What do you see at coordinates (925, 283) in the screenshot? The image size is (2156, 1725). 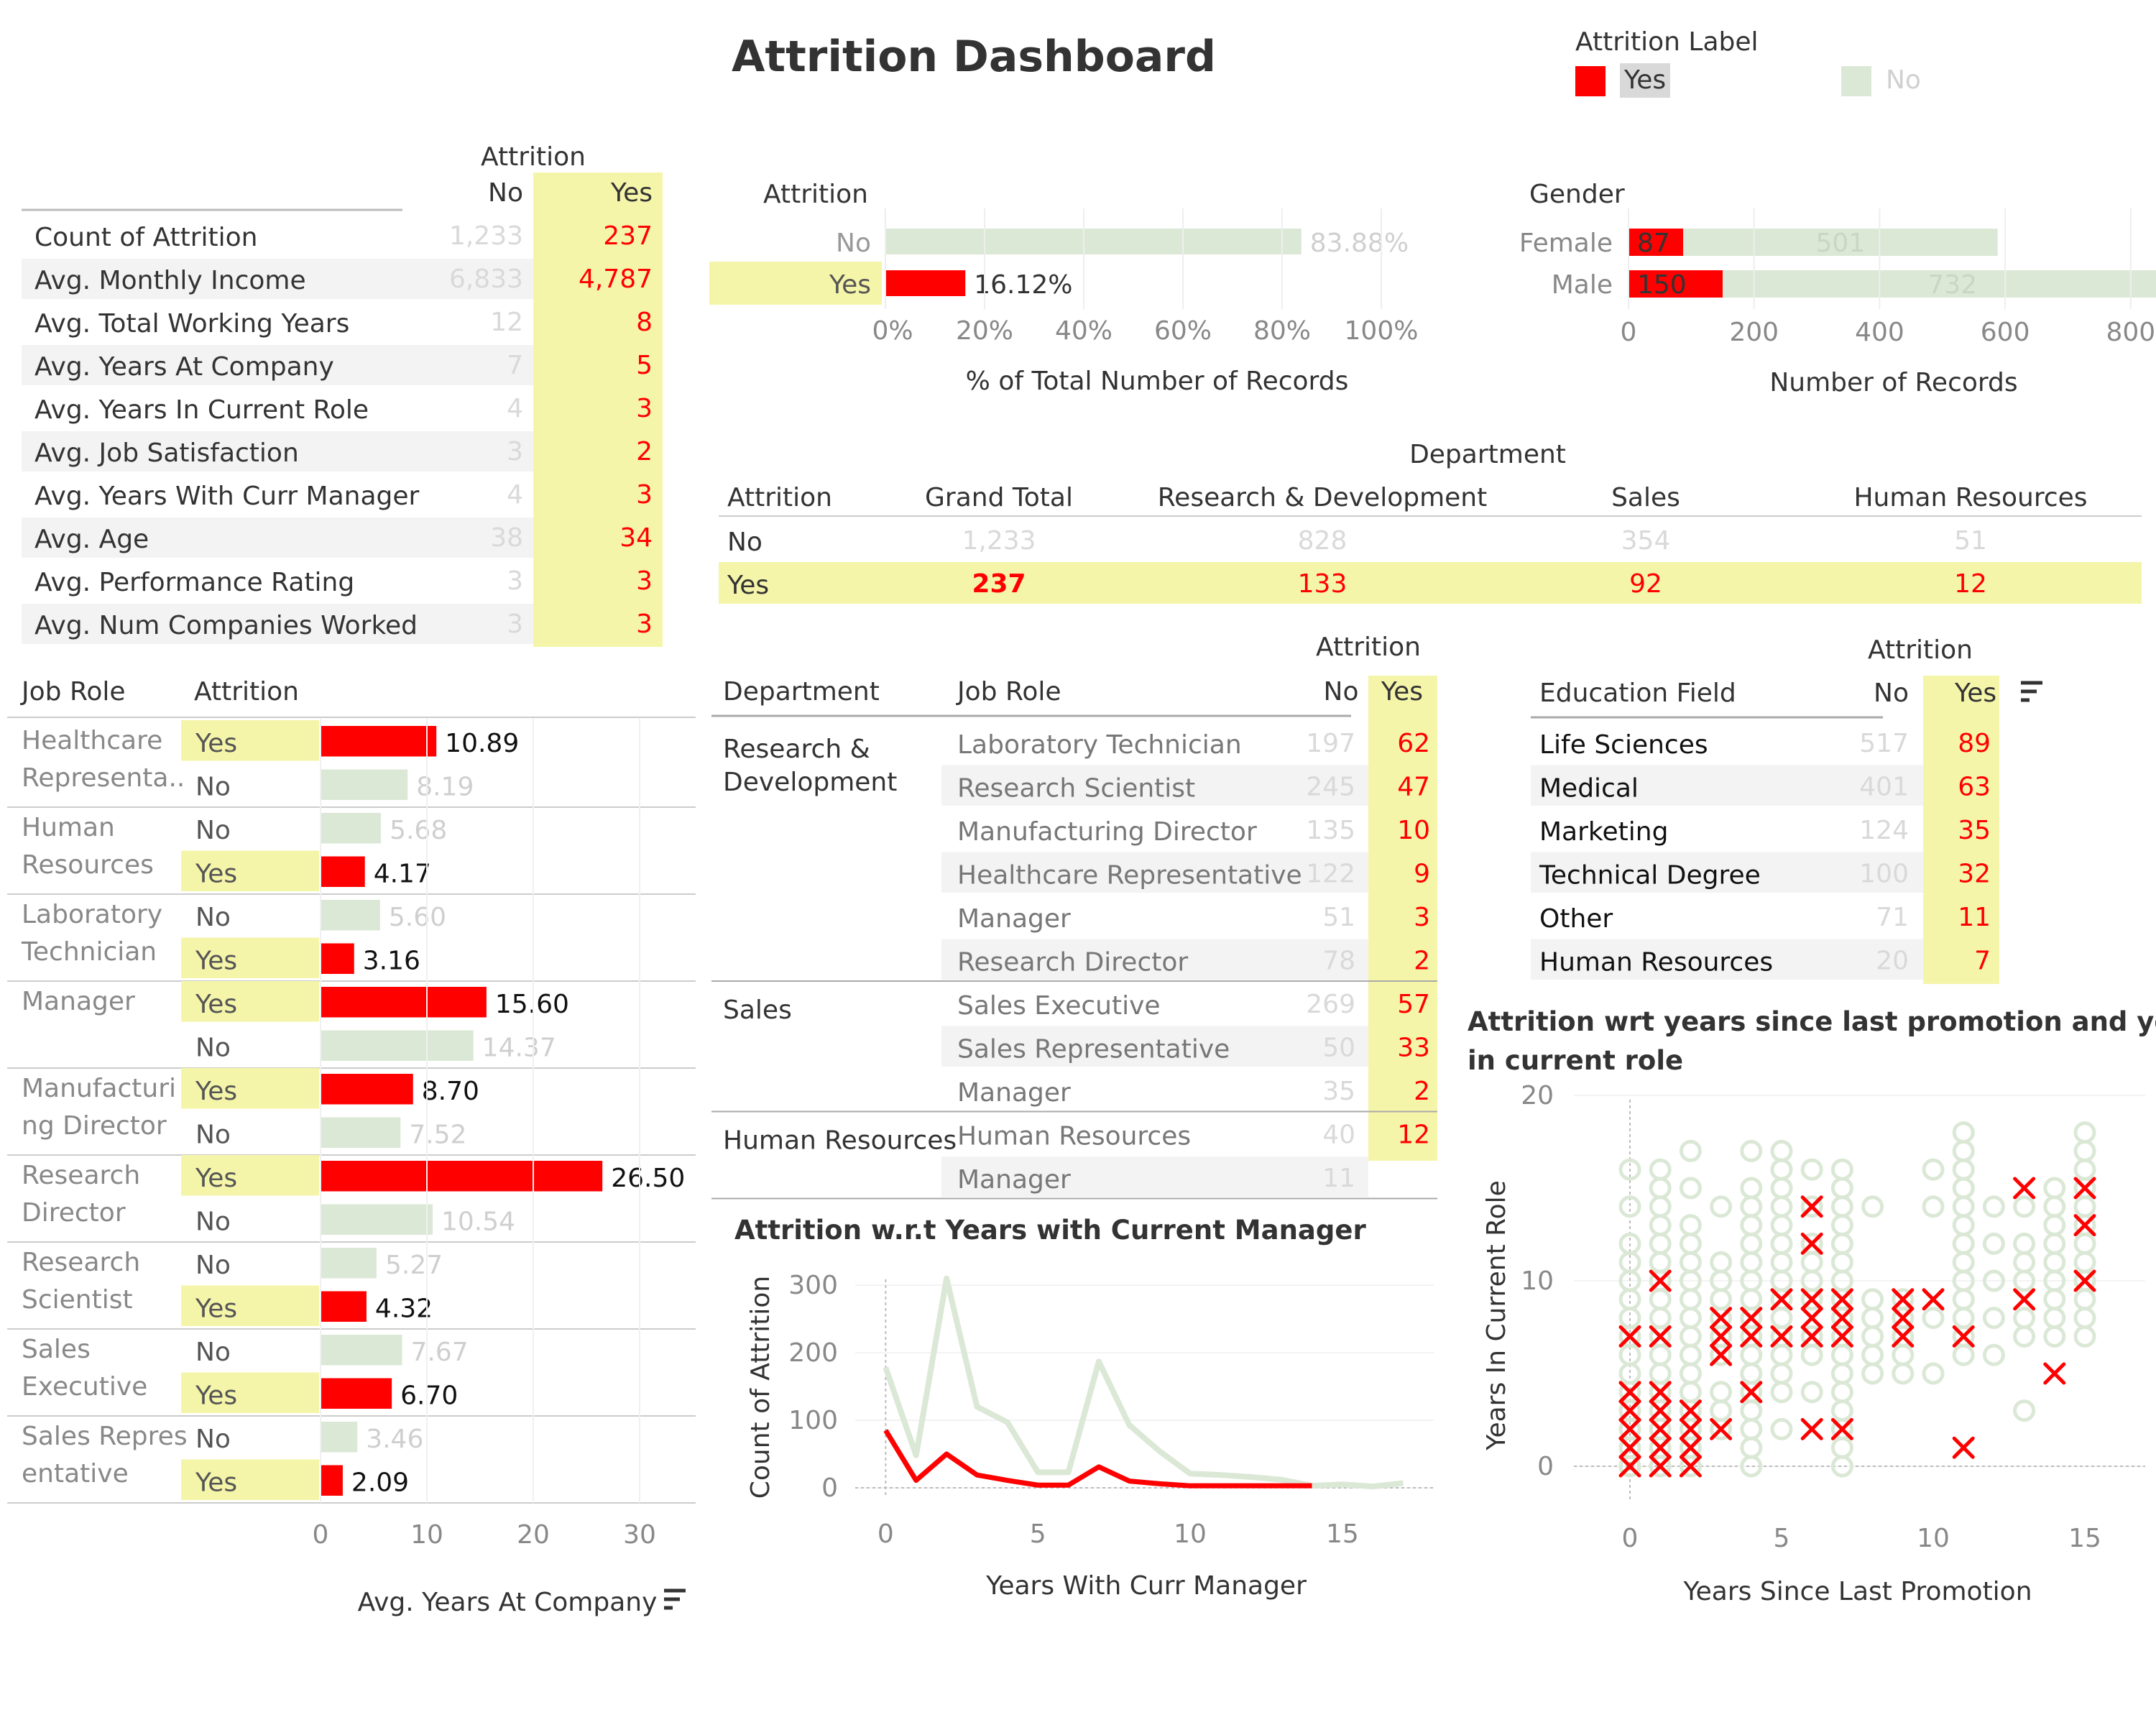 I see `attrition-pct-bar` at bounding box center [925, 283].